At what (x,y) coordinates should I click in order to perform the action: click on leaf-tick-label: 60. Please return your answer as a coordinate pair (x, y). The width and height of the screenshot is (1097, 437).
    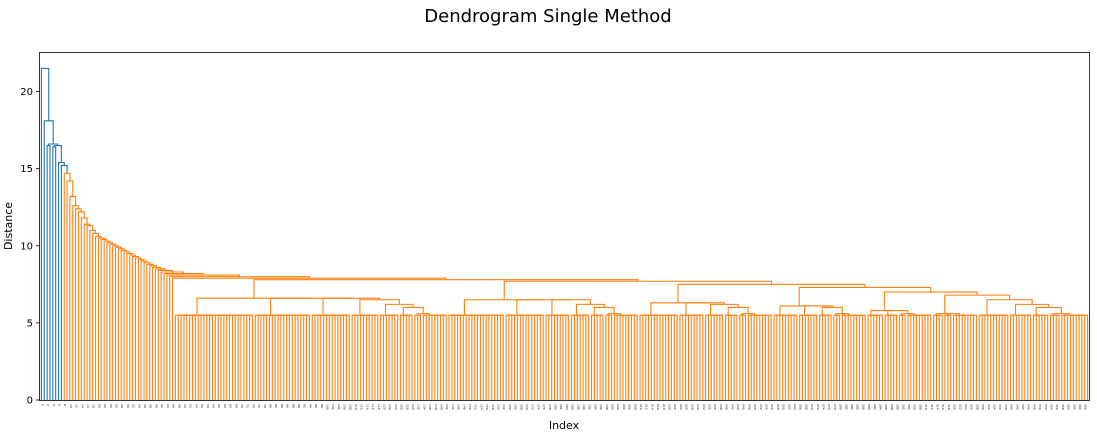
    Looking at the image, I should click on (213, 406).